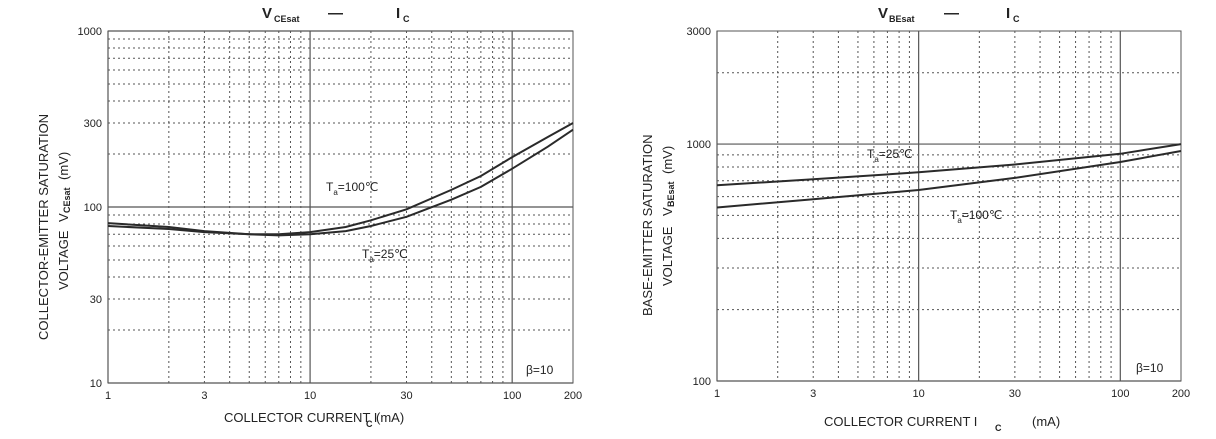 The image size is (1216, 439). What do you see at coordinates (96, 384) in the screenshot?
I see `y-tick-label: 10` at bounding box center [96, 384].